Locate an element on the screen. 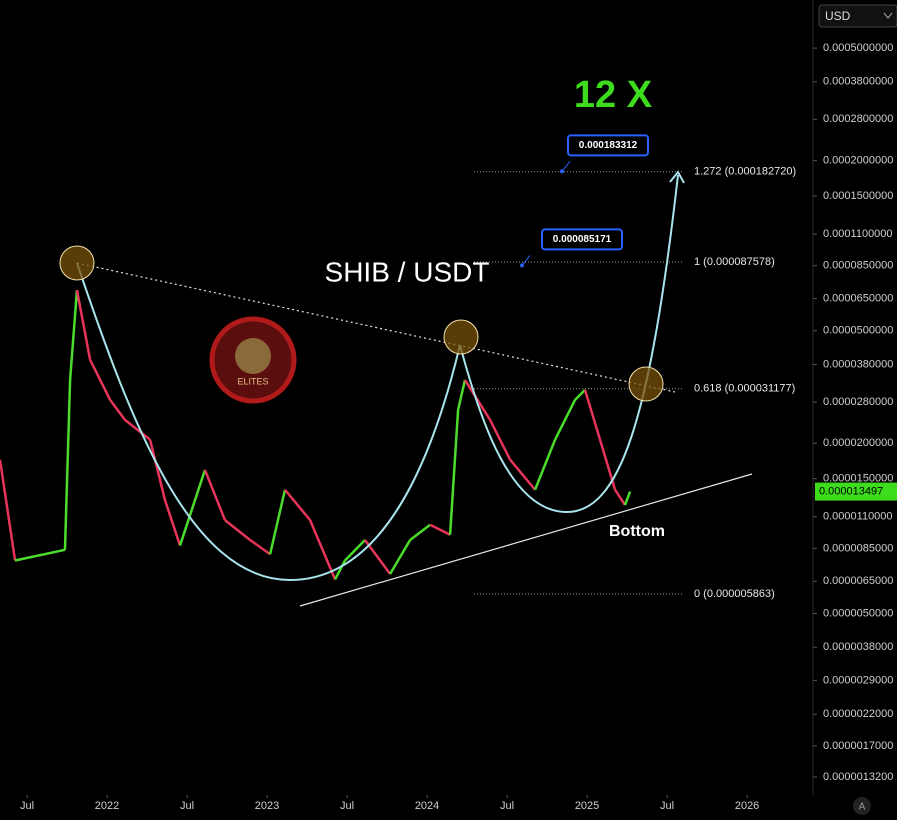 This screenshot has height=820, width=897. fib-label: 1.272 (0.000182720) is located at coordinates (745, 172).